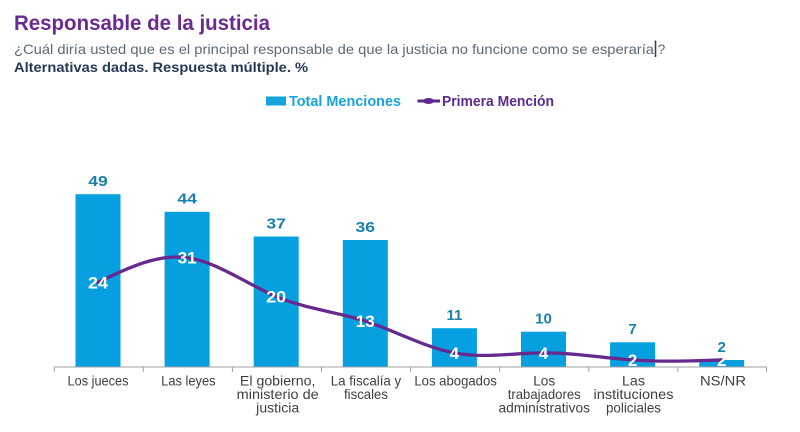 The height and width of the screenshot is (432, 800). I want to click on svg-text: 11, so click(454, 315).